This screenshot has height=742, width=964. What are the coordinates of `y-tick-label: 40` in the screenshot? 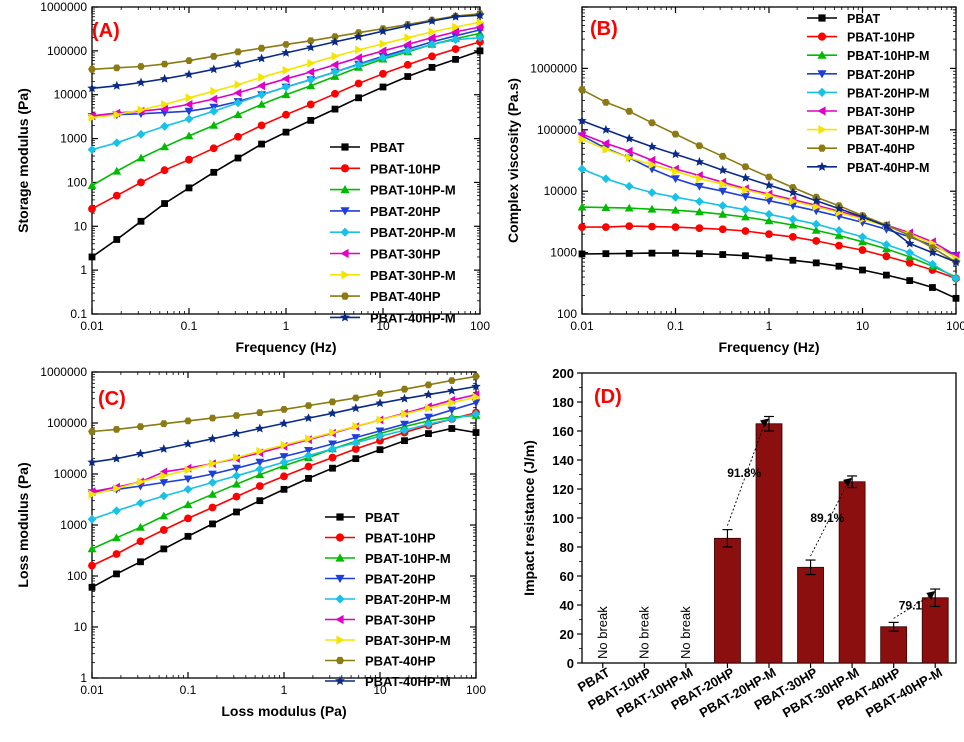 It's located at (567, 605).